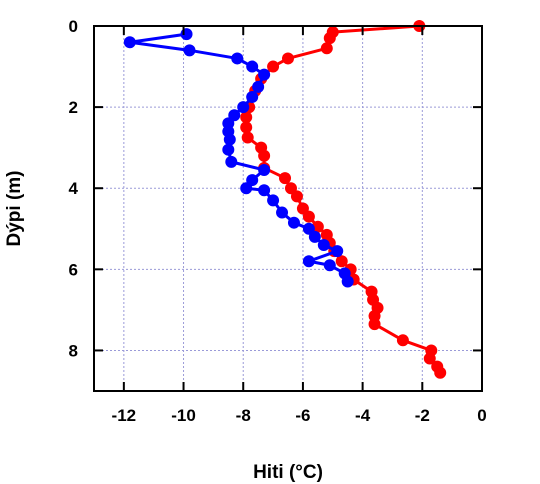 The height and width of the screenshot is (484, 540). What do you see at coordinates (14, 209) in the screenshot?
I see `y-axis-label: Dýpi (m)` at bounding box center [14, 209].